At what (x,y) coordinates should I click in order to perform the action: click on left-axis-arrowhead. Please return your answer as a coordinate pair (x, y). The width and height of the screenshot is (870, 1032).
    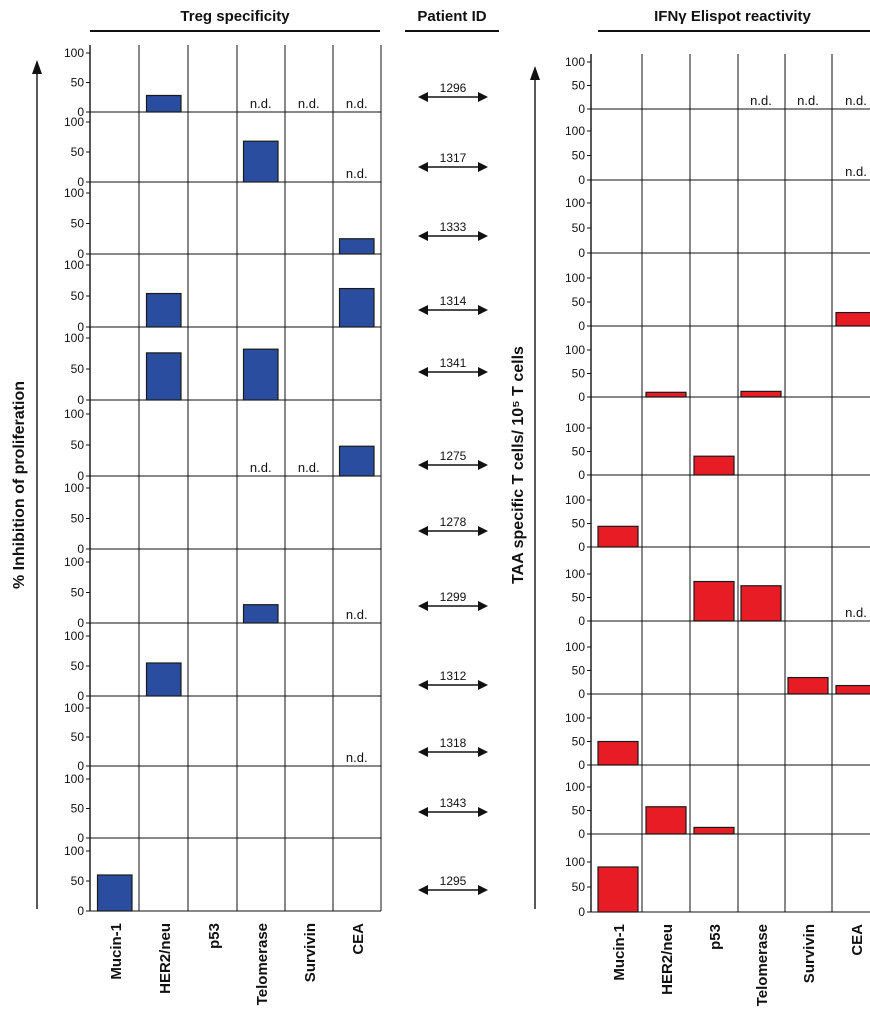
    Looking at the image, I should click on (37, 67).